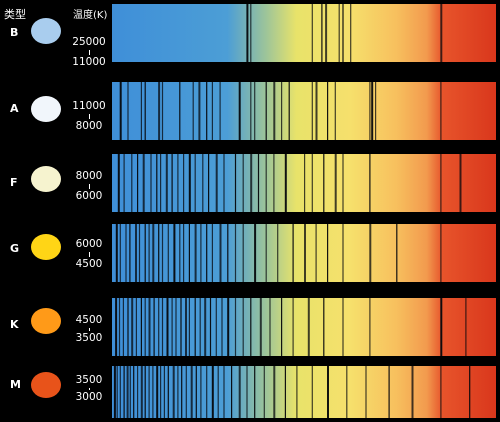  What do you see at coordinates (14, 108) in the screenshot?
I see `class-label: A` at bounding box center [14, 108].